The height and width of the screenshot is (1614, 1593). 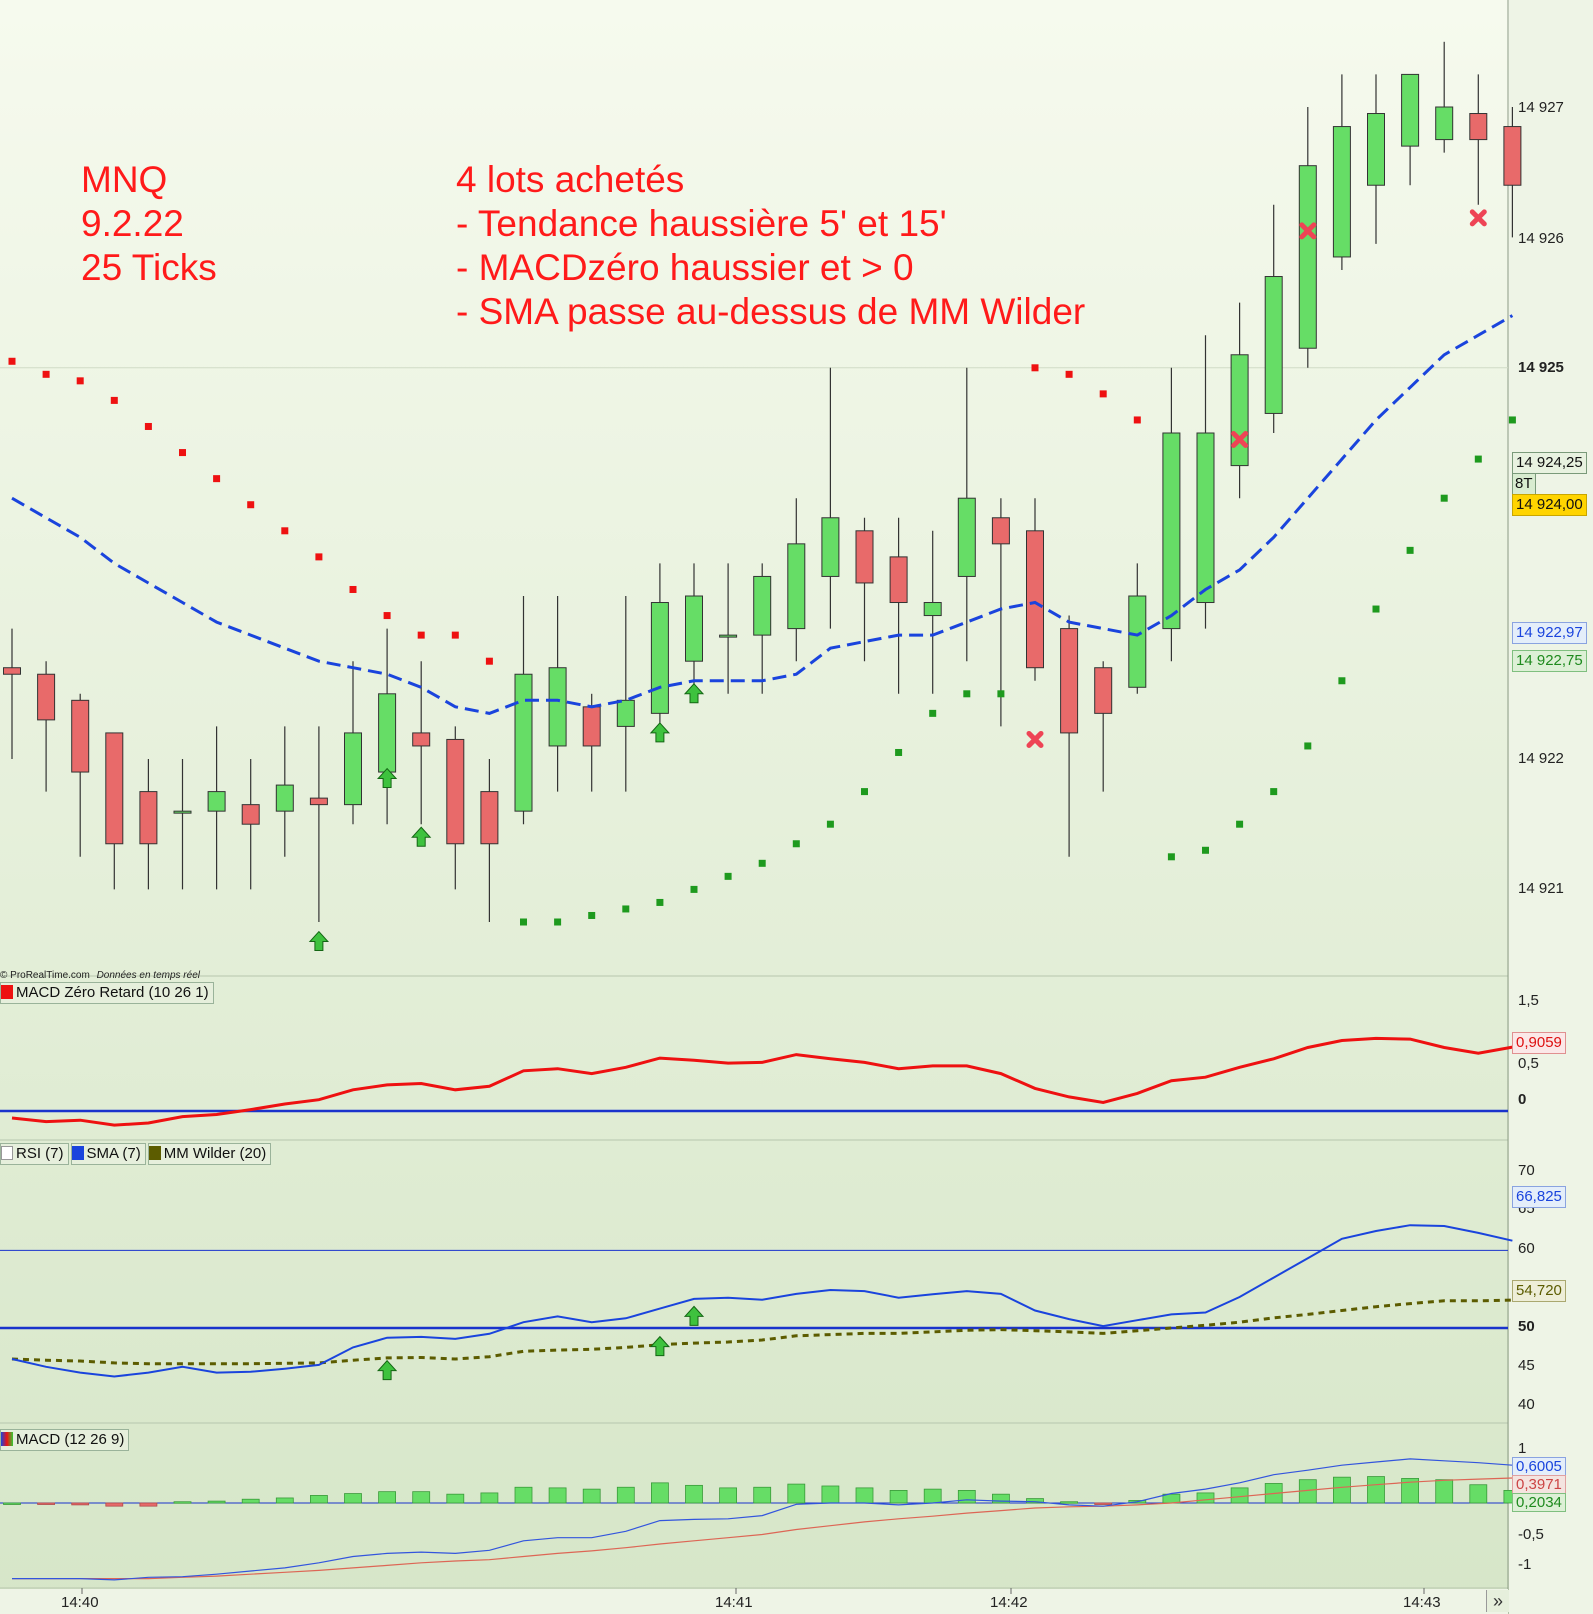 I want to click on sma-line, so click(x=762, y=1301).